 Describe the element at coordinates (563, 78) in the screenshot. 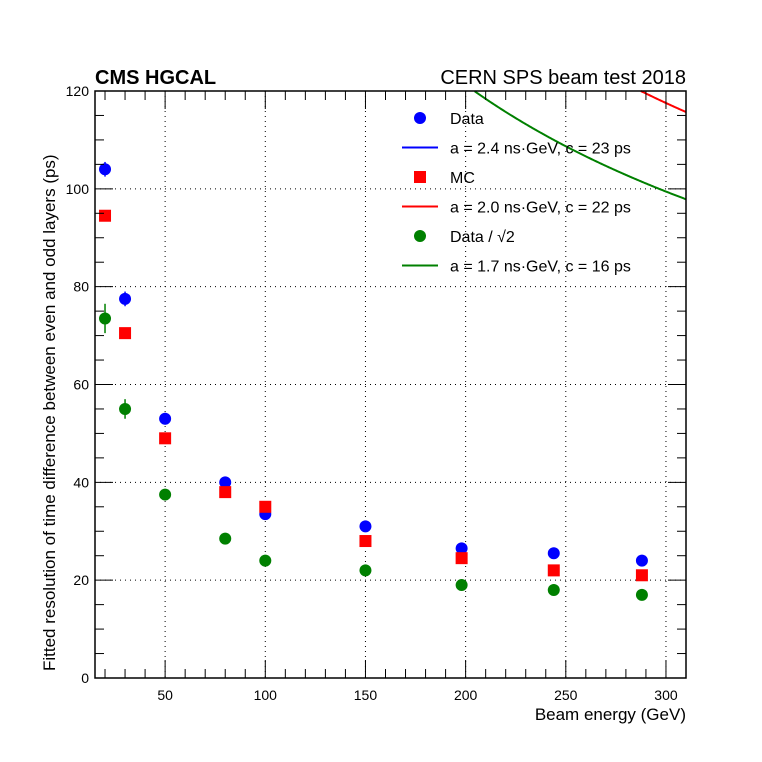

I see `beam-test-label: CERN SPS beam test 2018` at that location.